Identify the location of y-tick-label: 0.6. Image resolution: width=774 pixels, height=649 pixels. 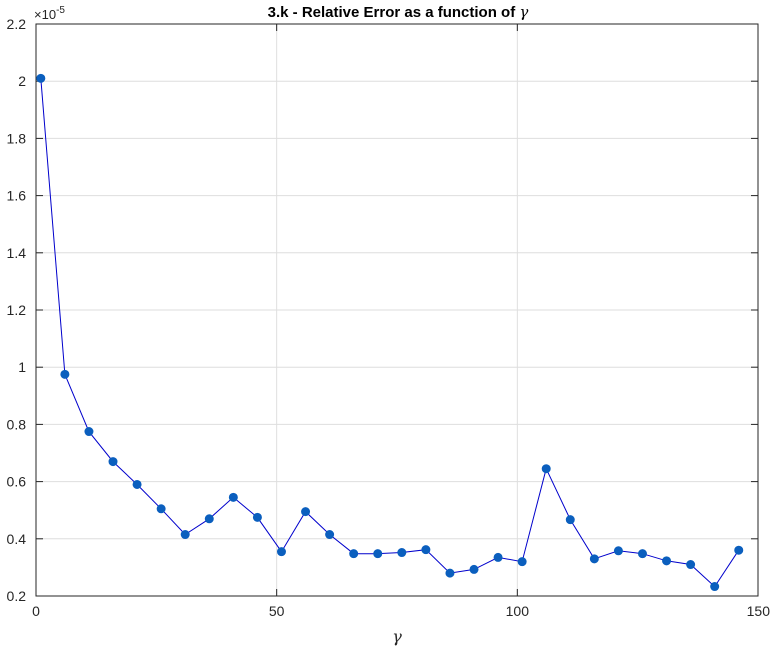
(17, 482).